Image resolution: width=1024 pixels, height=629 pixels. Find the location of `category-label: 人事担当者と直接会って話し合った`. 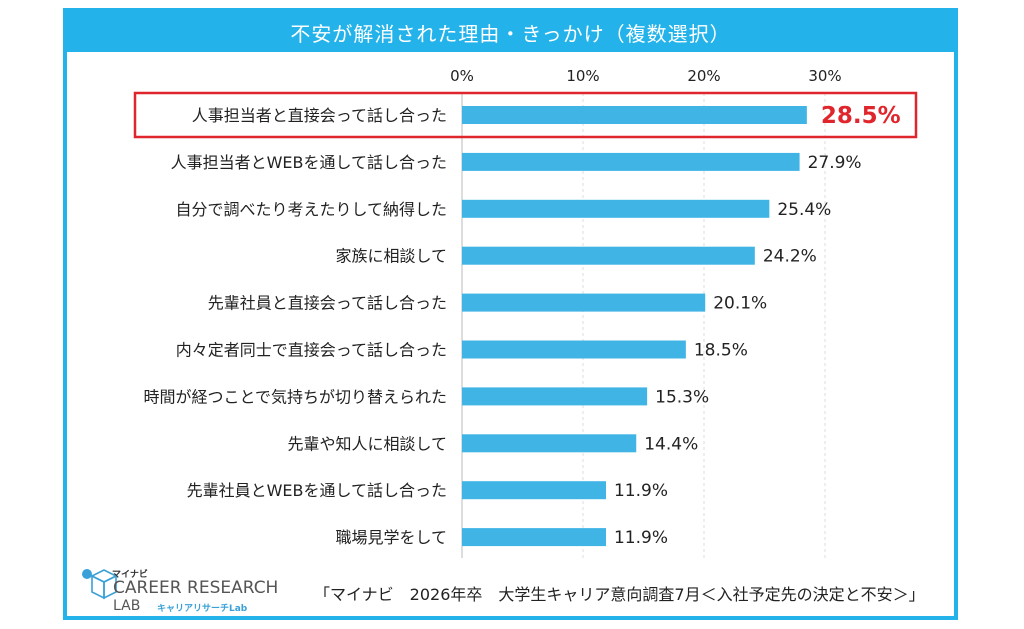

category-label: 人事担当者と直接会って話し合った is located at coordinates (319, 115).